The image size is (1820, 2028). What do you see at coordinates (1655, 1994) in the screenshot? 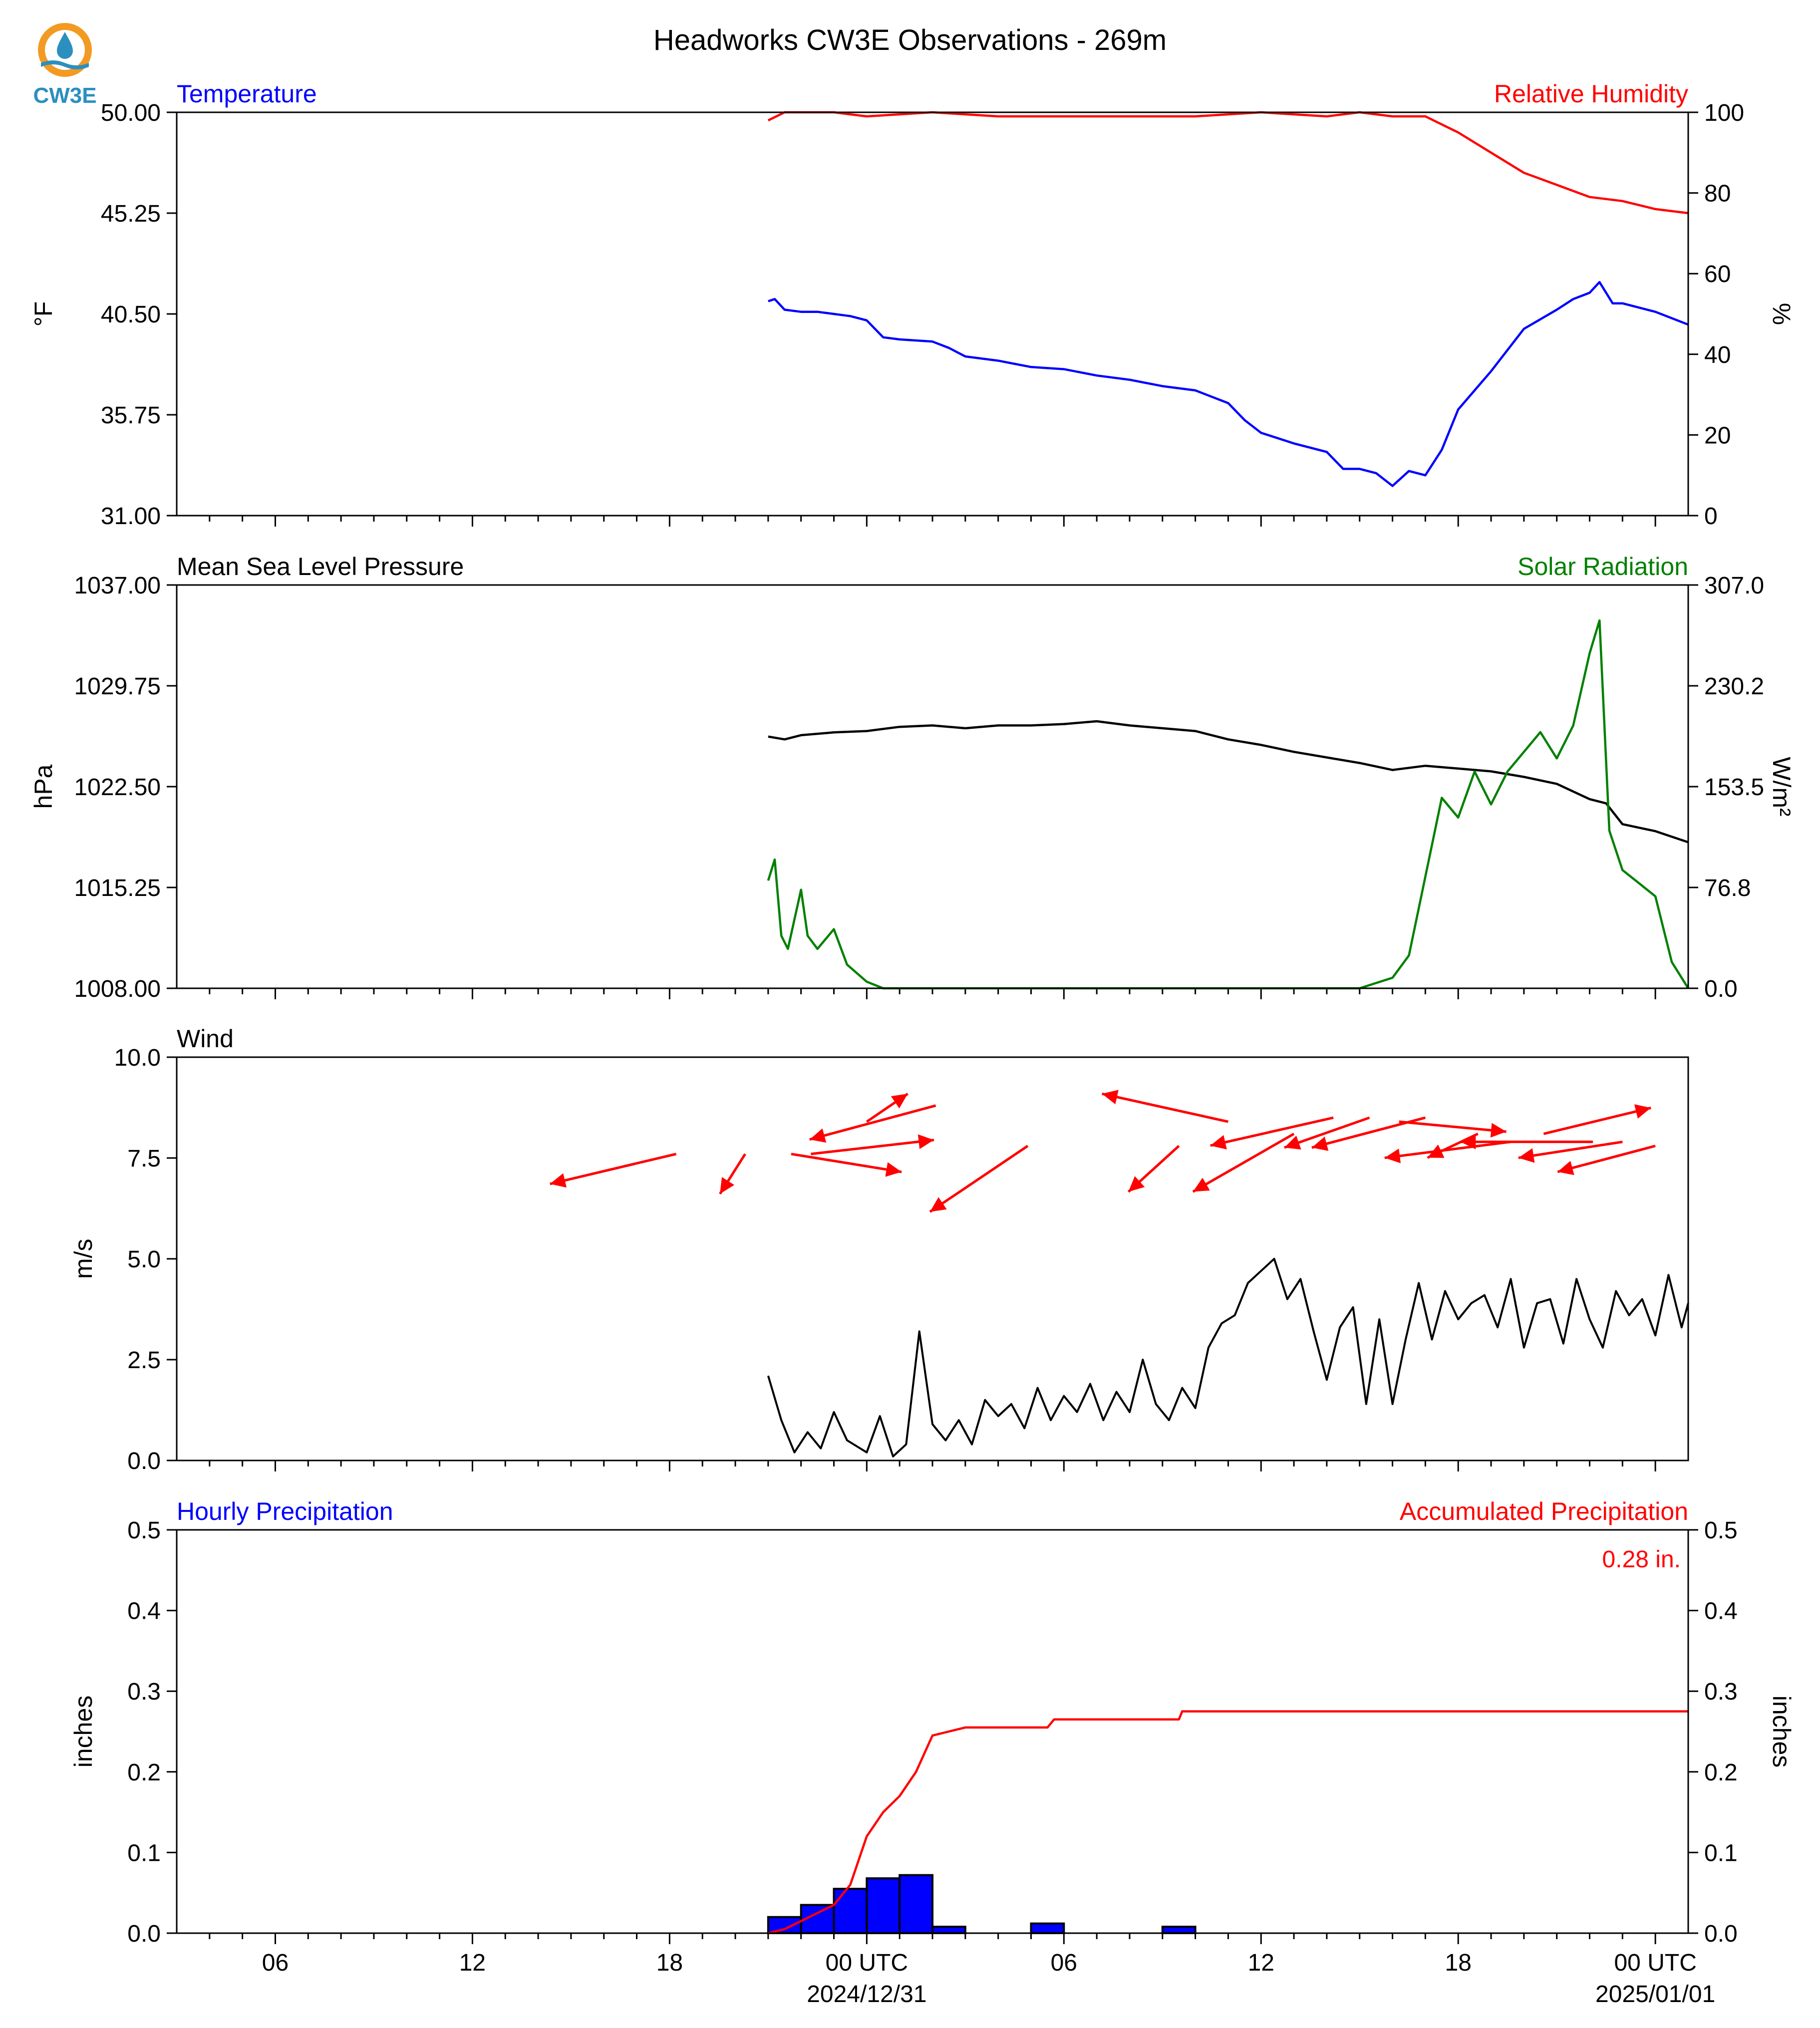
I see `x-date-label: 2025/01/01` at bounding box center [1655, 1994].